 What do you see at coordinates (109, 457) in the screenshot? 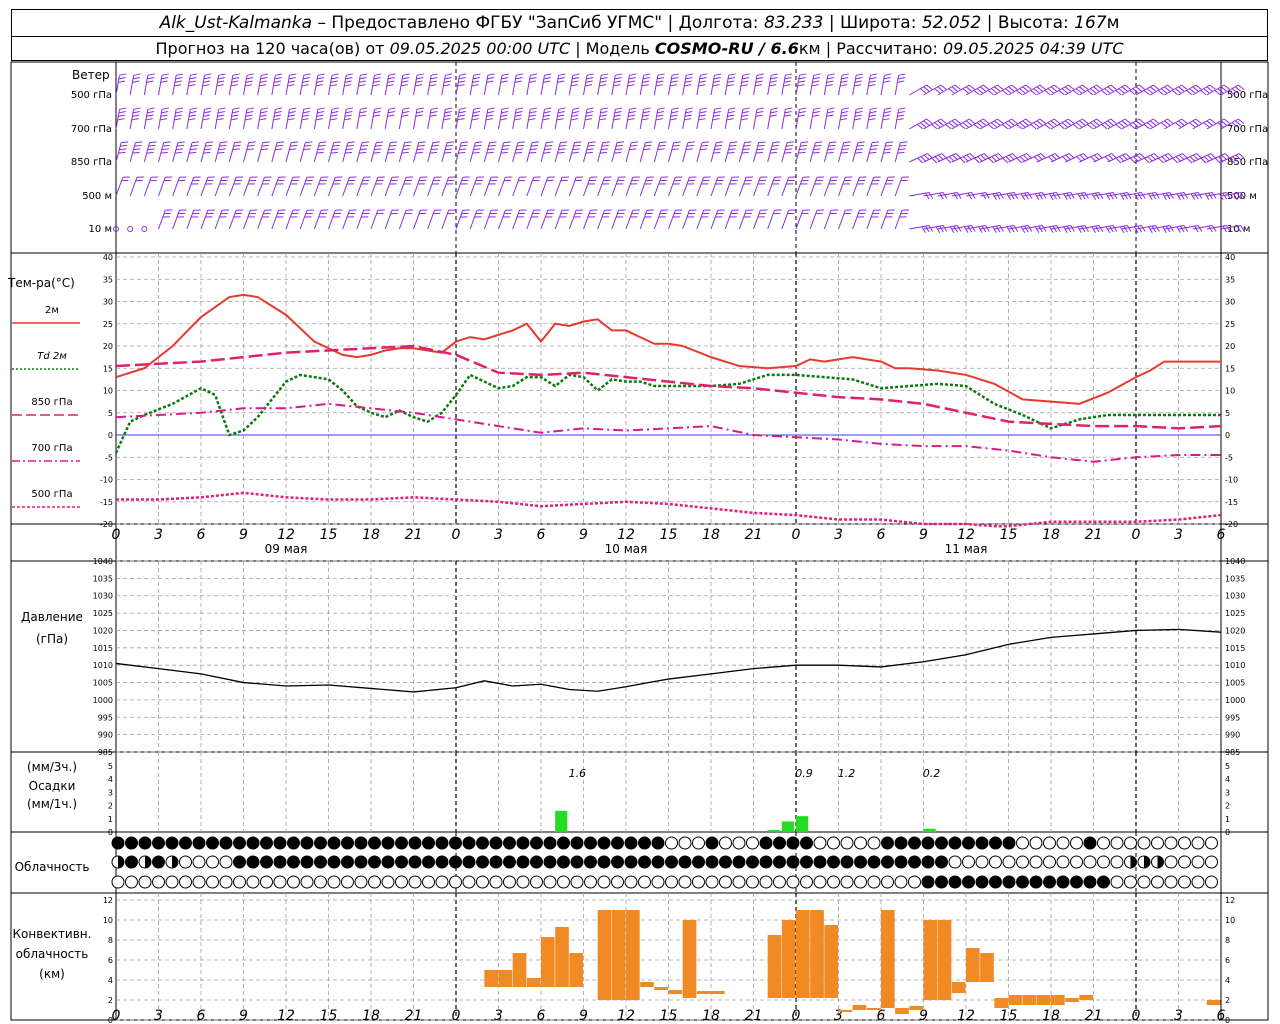
I see `temp-tick-left: -5` at bounding box center [109, 457].